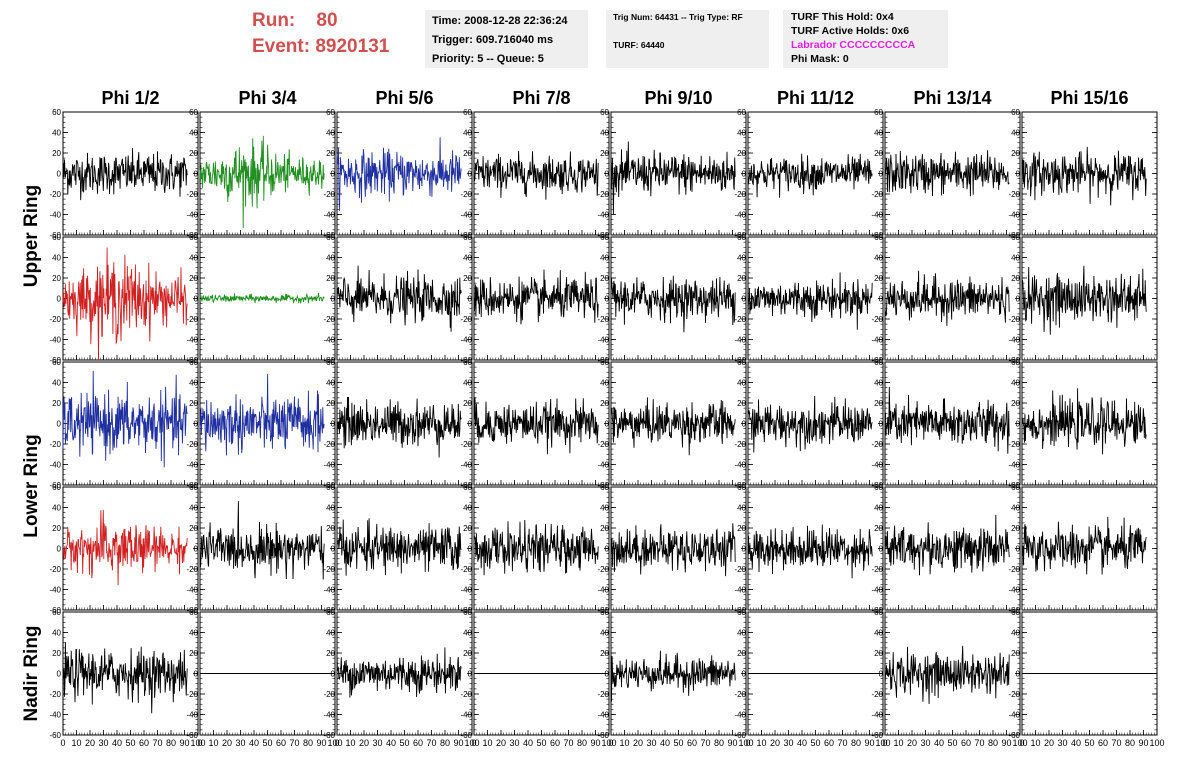 This screenshot has height=772, width=1196. I want to click on column-title: Phi 3/4, so click(267, 98).